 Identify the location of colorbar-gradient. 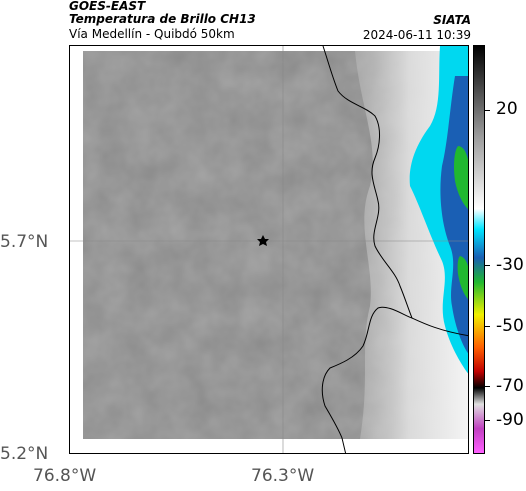
(479, 249).